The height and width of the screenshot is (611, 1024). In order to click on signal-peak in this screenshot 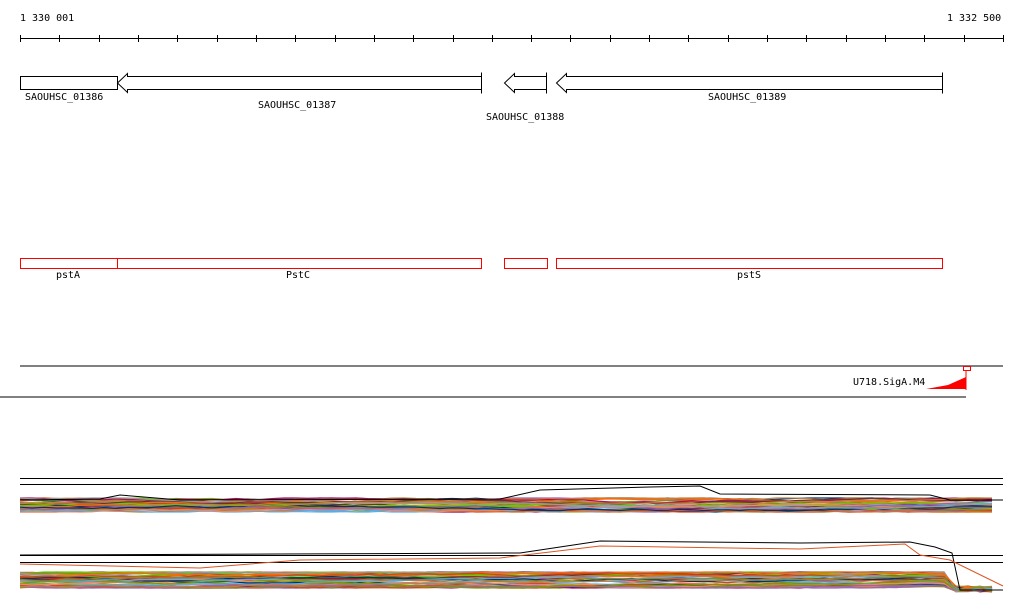, I will do `click(946, 383)`.